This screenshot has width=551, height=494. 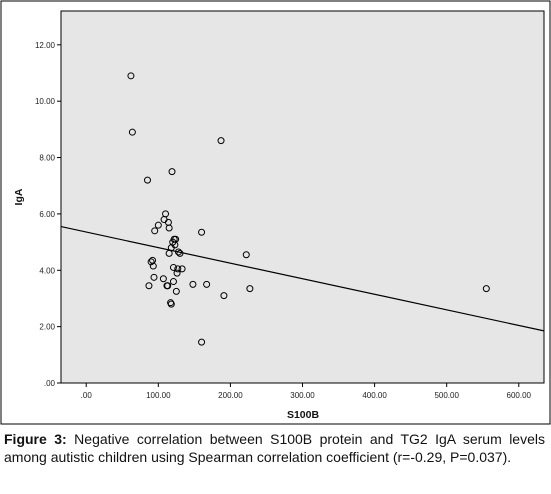 I want to click on y-tick-label: 12.00, so click(x=45, y=45).